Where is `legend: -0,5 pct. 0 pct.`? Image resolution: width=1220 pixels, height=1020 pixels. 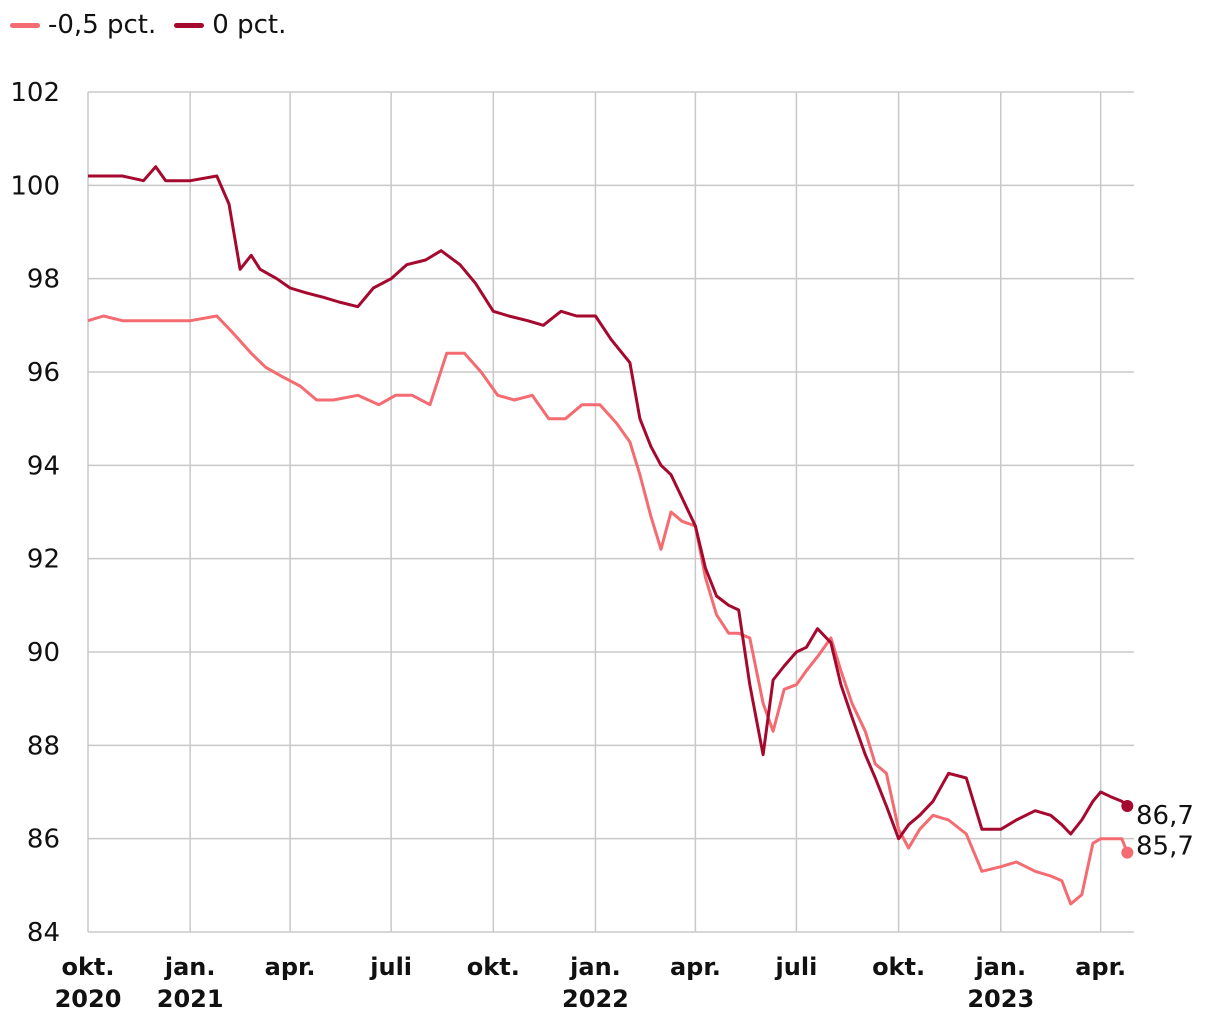
legend: -0,5 pct. 0 pct. is located at coordinates (148, 25).